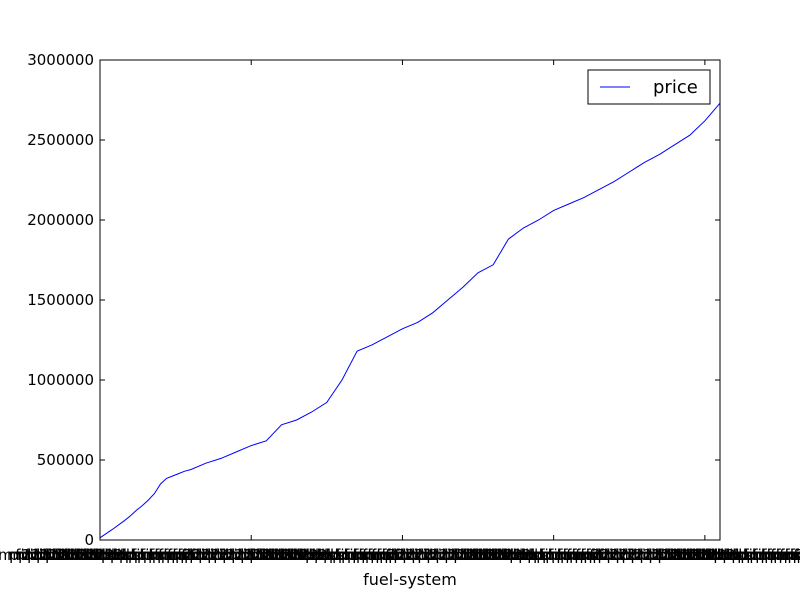 Image resolution: width=800 pixels, height=600 pixels. What do you see at coordinates (649, 87) in the screenshot?
I see `legend: price` at bounding box center [649, 87].